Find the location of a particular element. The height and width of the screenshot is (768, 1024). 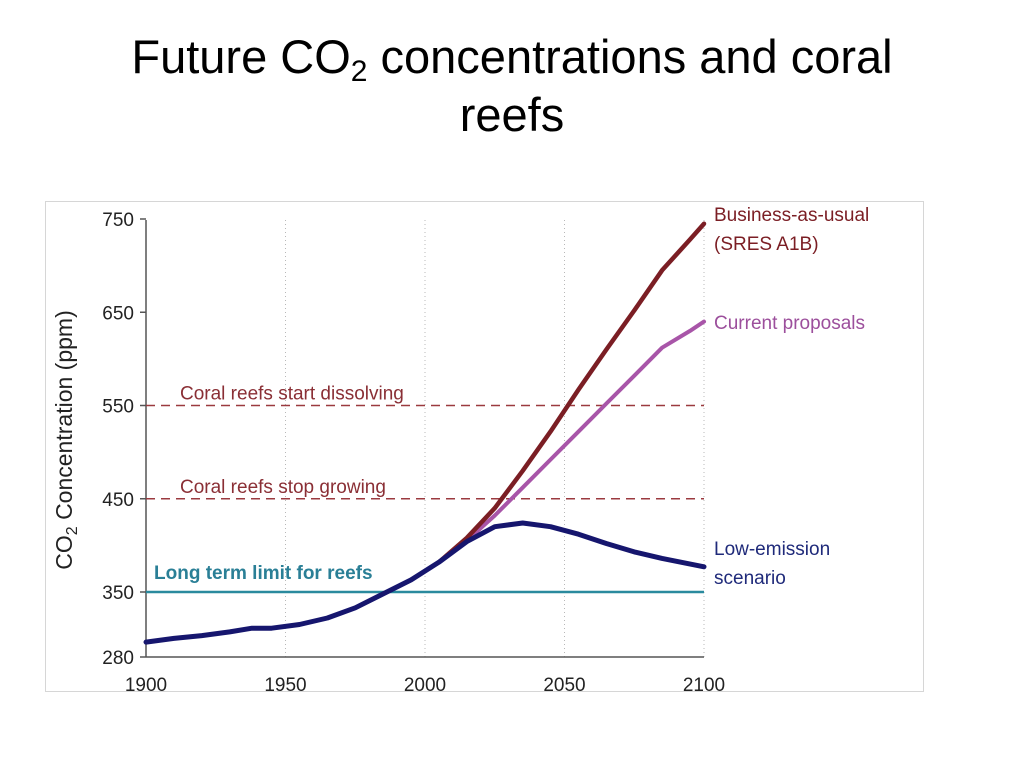

title-line-2: reefs is located at coordinates (512, 114).